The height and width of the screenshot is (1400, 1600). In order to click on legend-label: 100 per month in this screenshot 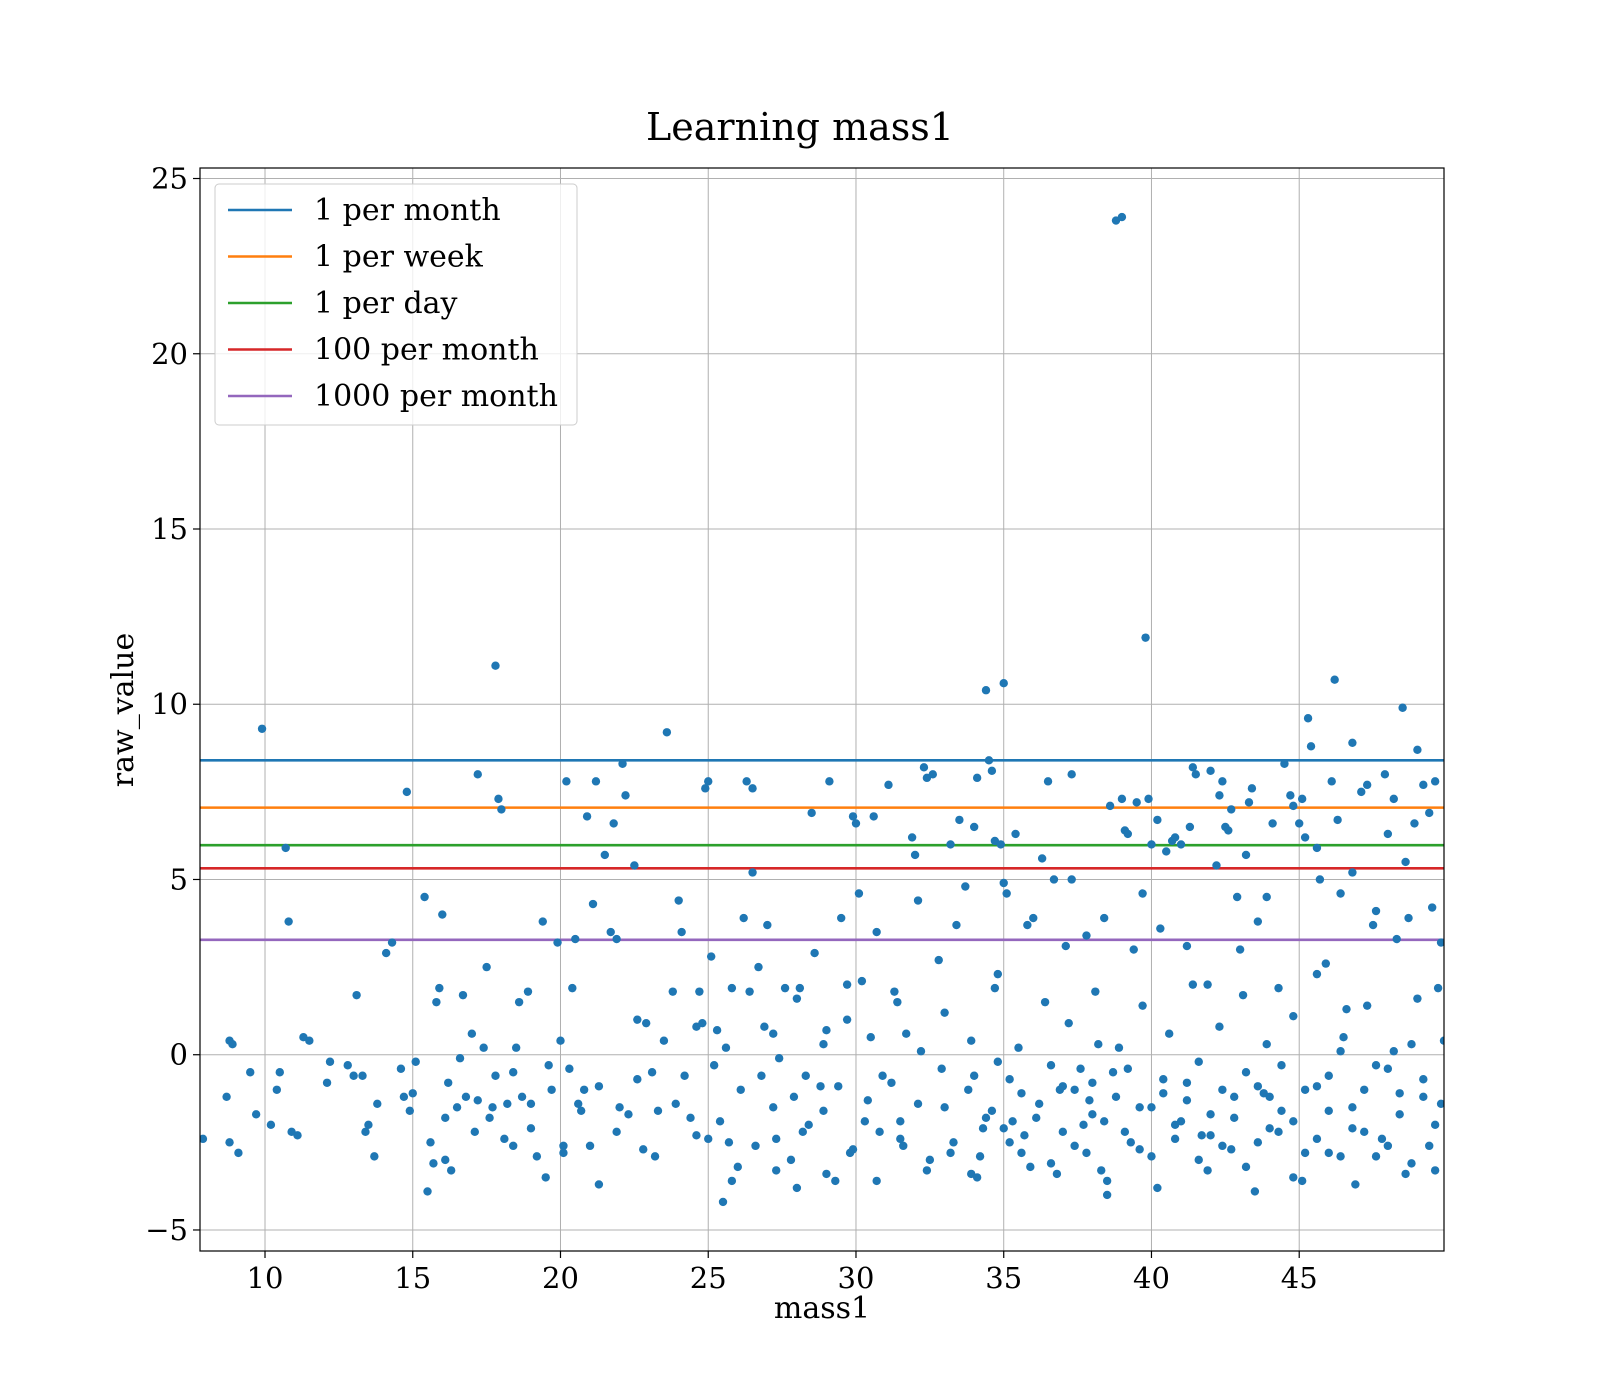, I will do `click(426, 350)`.